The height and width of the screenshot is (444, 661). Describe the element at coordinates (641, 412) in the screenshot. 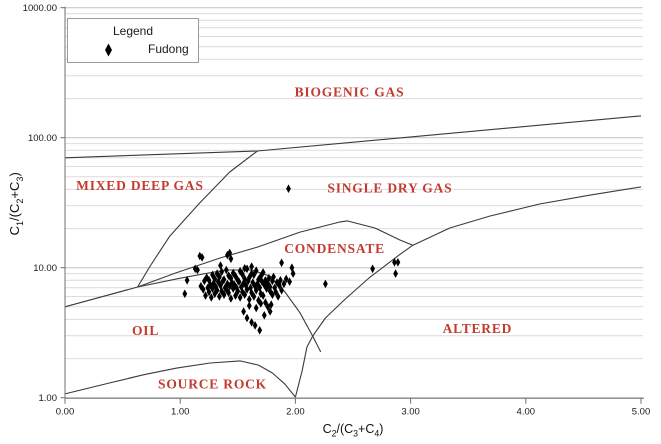

I see `x-tick-label: 5.00` at that location.